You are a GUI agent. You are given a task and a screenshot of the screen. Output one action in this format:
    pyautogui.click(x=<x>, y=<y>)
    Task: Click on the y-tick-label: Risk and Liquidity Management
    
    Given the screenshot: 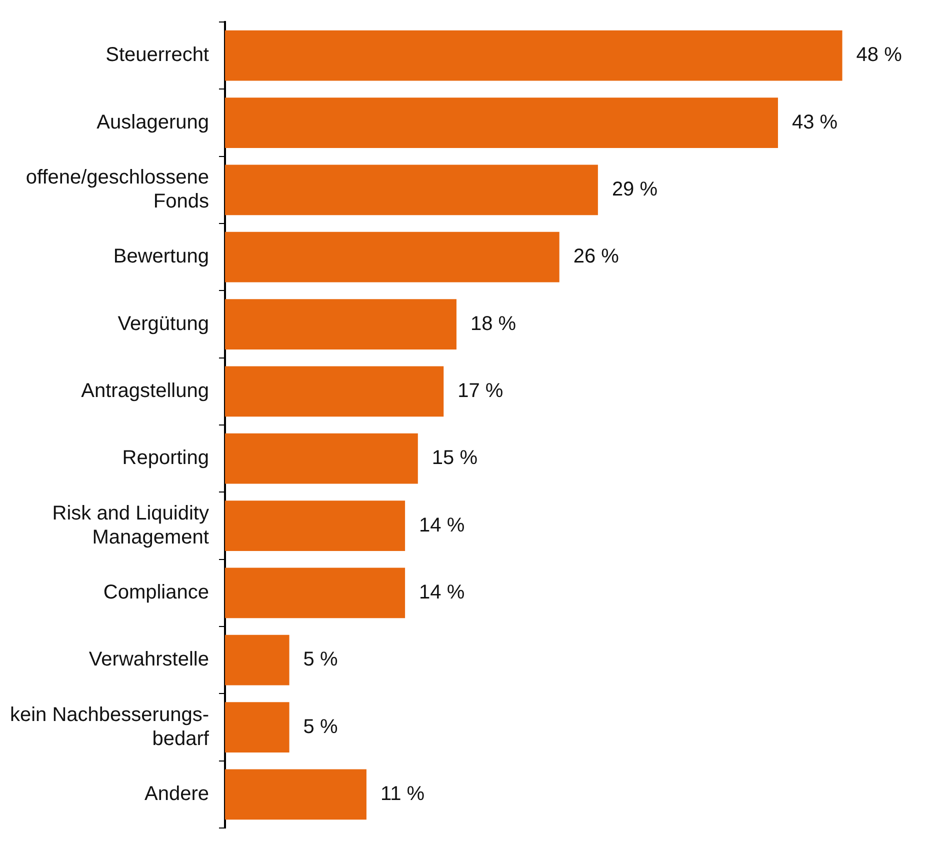 What is the action you would take?
    pyautogui.click(x=131, y=525)
    